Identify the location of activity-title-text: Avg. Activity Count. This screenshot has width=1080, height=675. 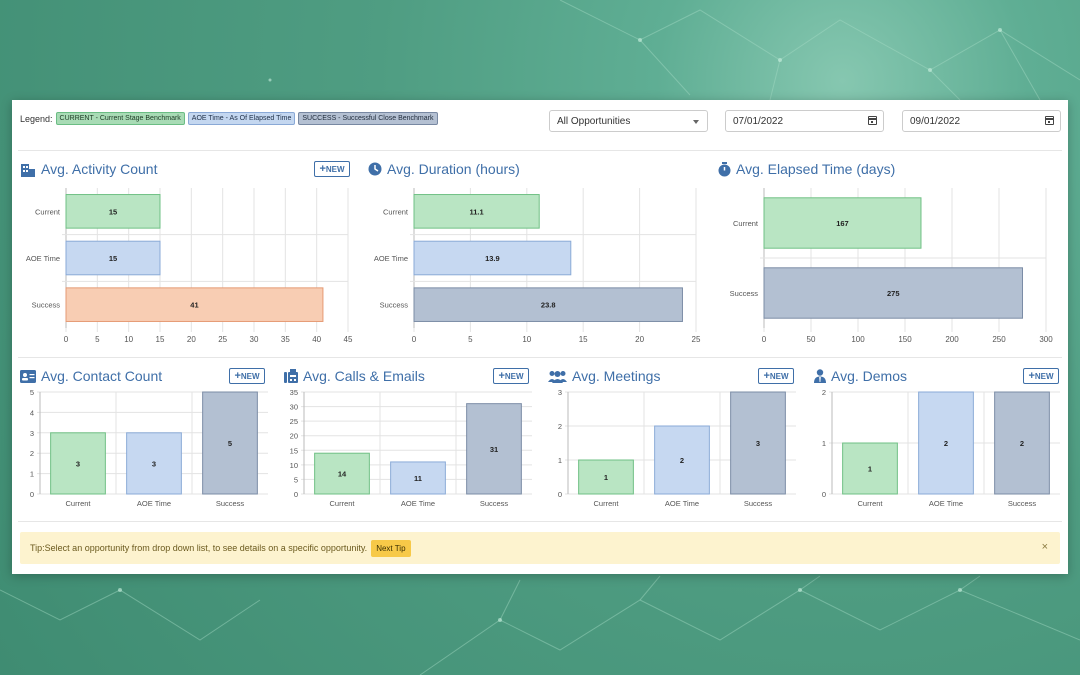
(99, 169).